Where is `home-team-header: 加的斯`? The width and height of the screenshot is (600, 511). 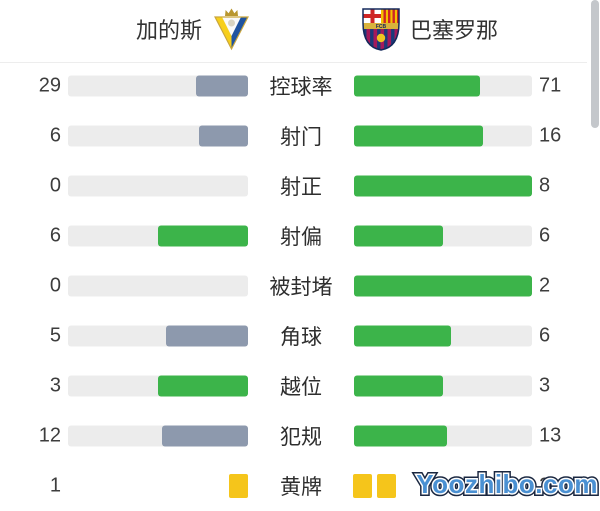
home-team-header: 加的斯 is located at coordinates (149, 29).